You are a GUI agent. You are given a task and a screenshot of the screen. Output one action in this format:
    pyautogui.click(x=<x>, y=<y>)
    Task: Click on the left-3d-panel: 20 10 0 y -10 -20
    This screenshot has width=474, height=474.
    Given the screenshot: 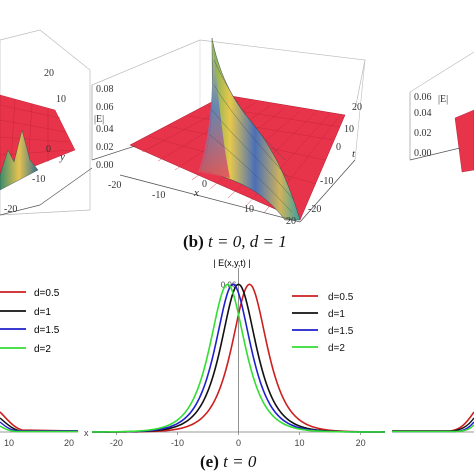 What is the action you would take?
    pyautogui.click(x=46, y=122)
    